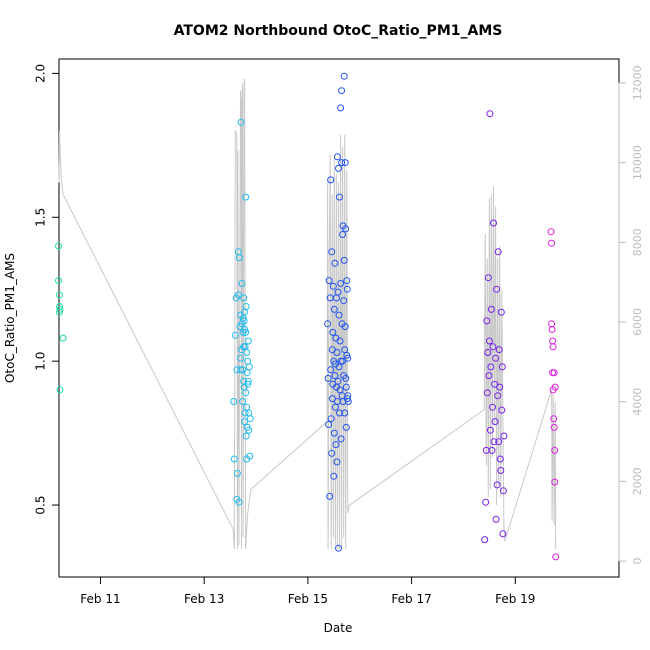 The image size is (650, 650). I want to click on x-tick-label: Feb 19, so click(515, 599).